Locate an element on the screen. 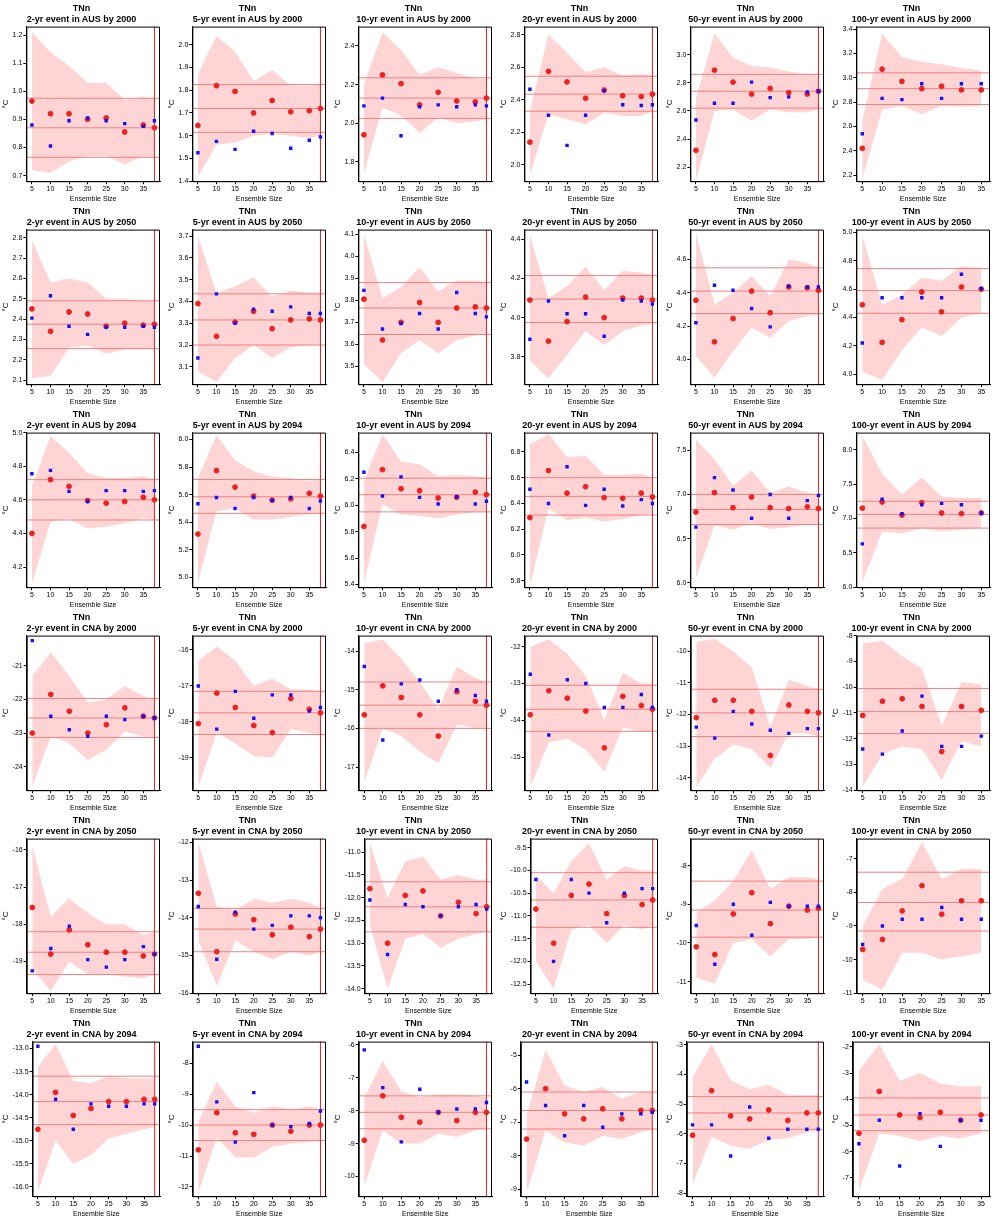 Image resolution: width=995 pixels, height=1220 pixels. chart-subtitle: 2-yr event in AUS by 2094 is located at coordinates (81, 424).